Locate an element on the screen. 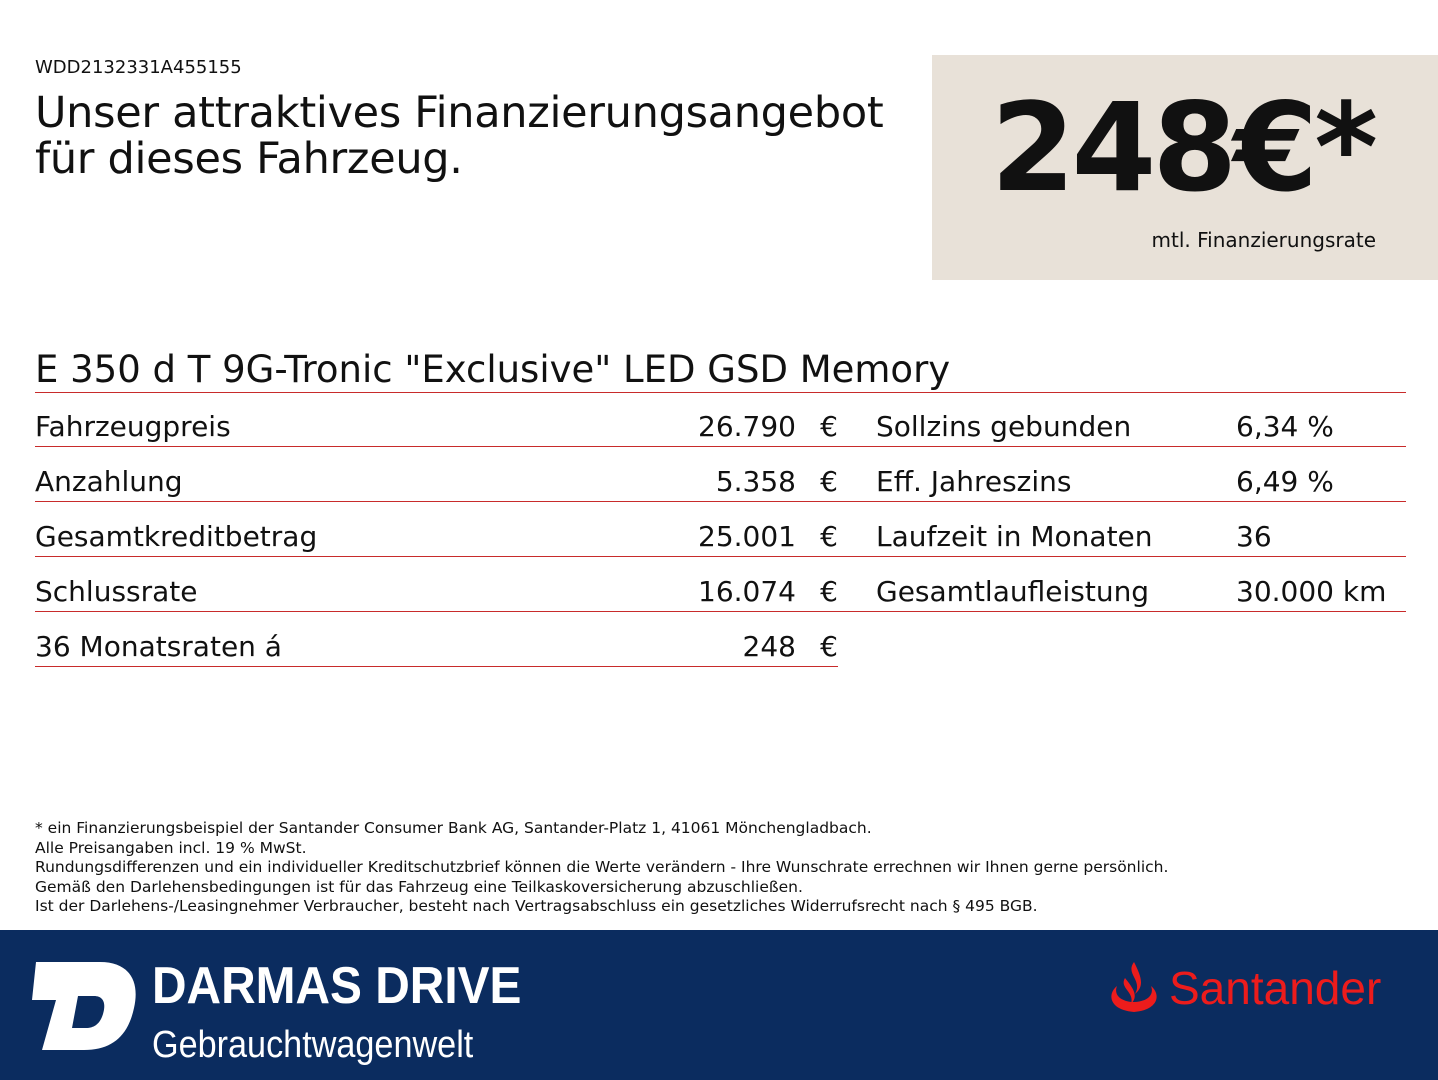 The image size is (1438, 1080). row-label: Anzahlung is located at coordinates (109, 481).